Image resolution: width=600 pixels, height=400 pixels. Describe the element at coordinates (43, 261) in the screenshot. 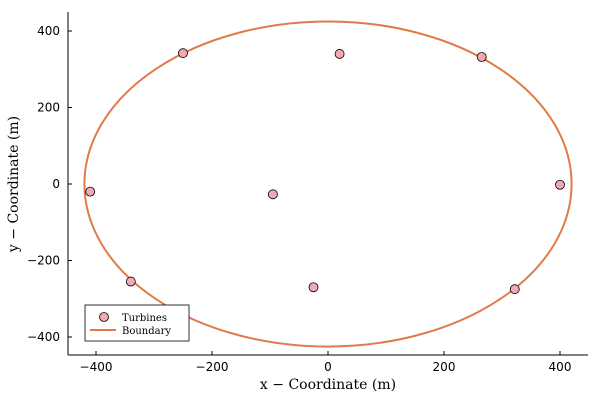

I see `y-tick-label: −200` at that location.